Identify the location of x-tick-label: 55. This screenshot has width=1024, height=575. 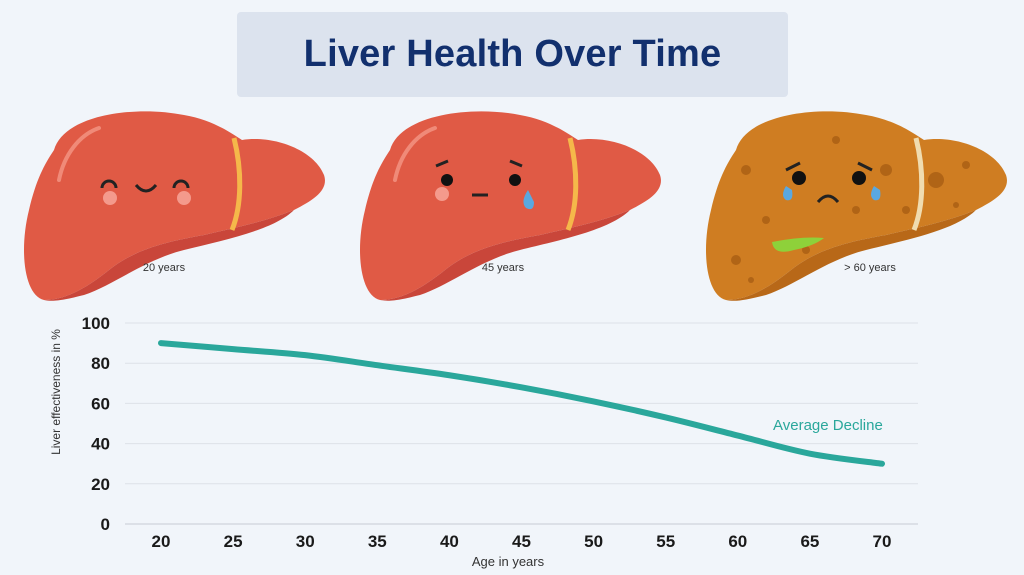
(665, 541).